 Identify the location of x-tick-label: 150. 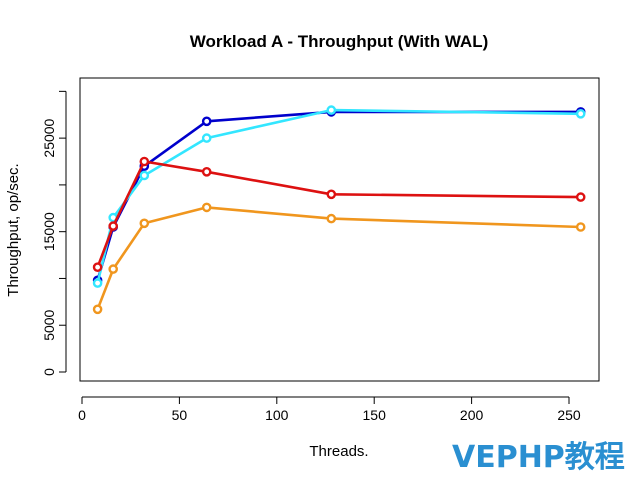
(375, 415).